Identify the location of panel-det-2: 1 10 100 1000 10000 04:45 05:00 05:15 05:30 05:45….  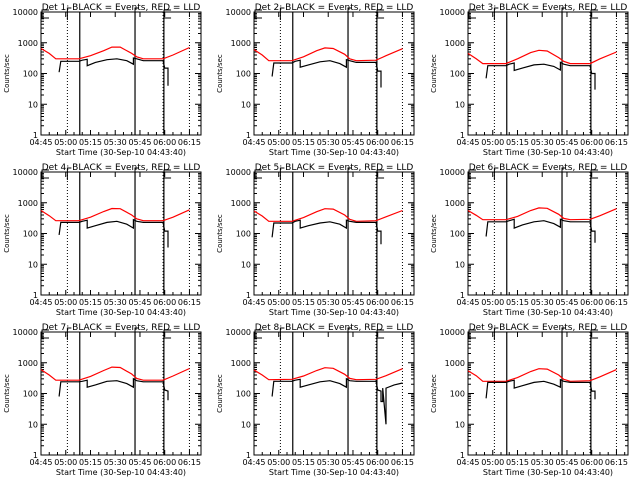
(315, 80).